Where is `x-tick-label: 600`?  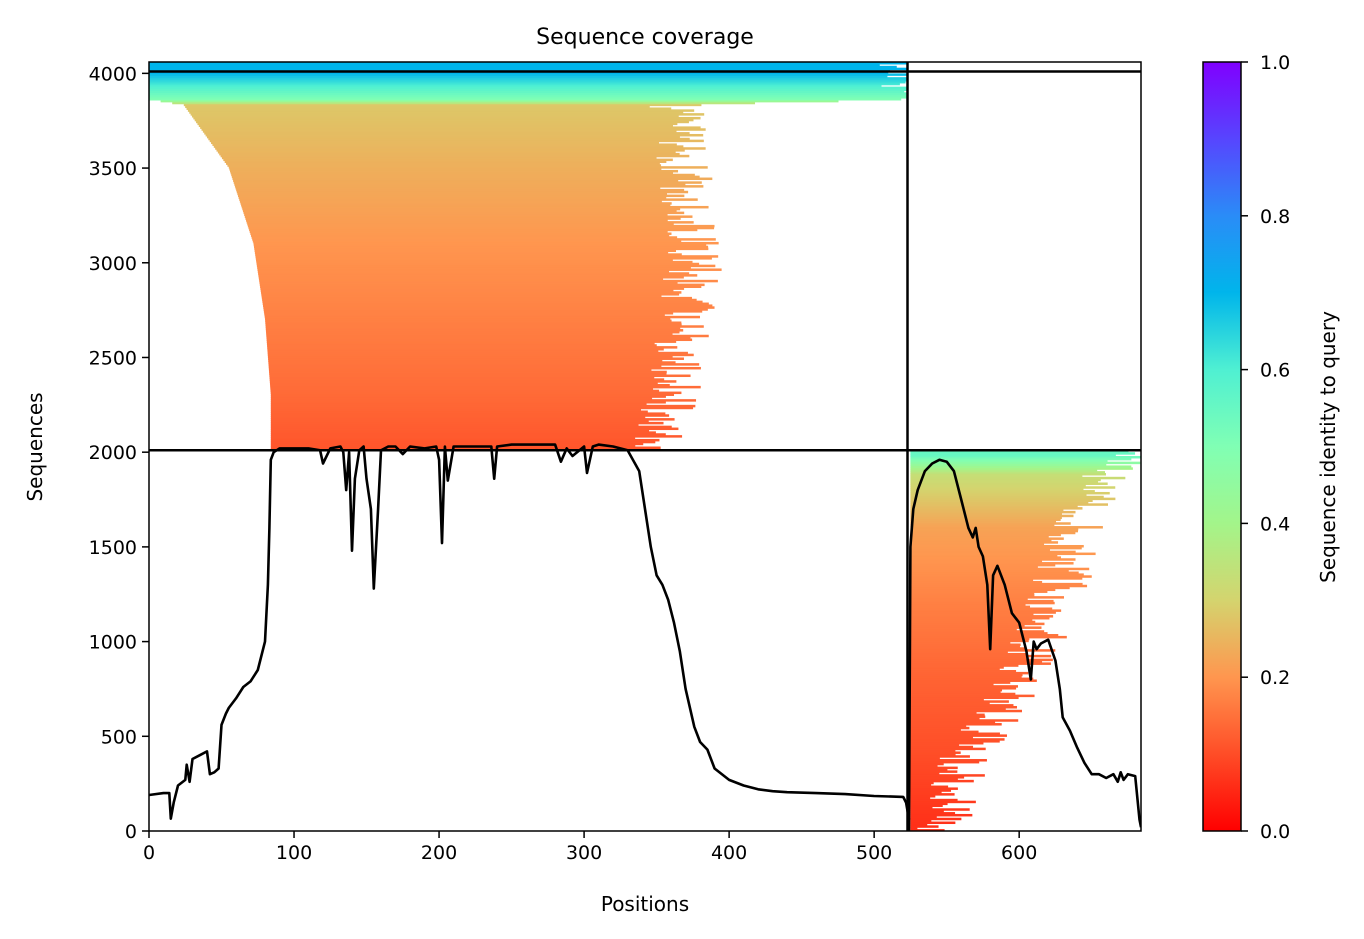 x-tick-label: 600 is located at coordinates (1019, 853).